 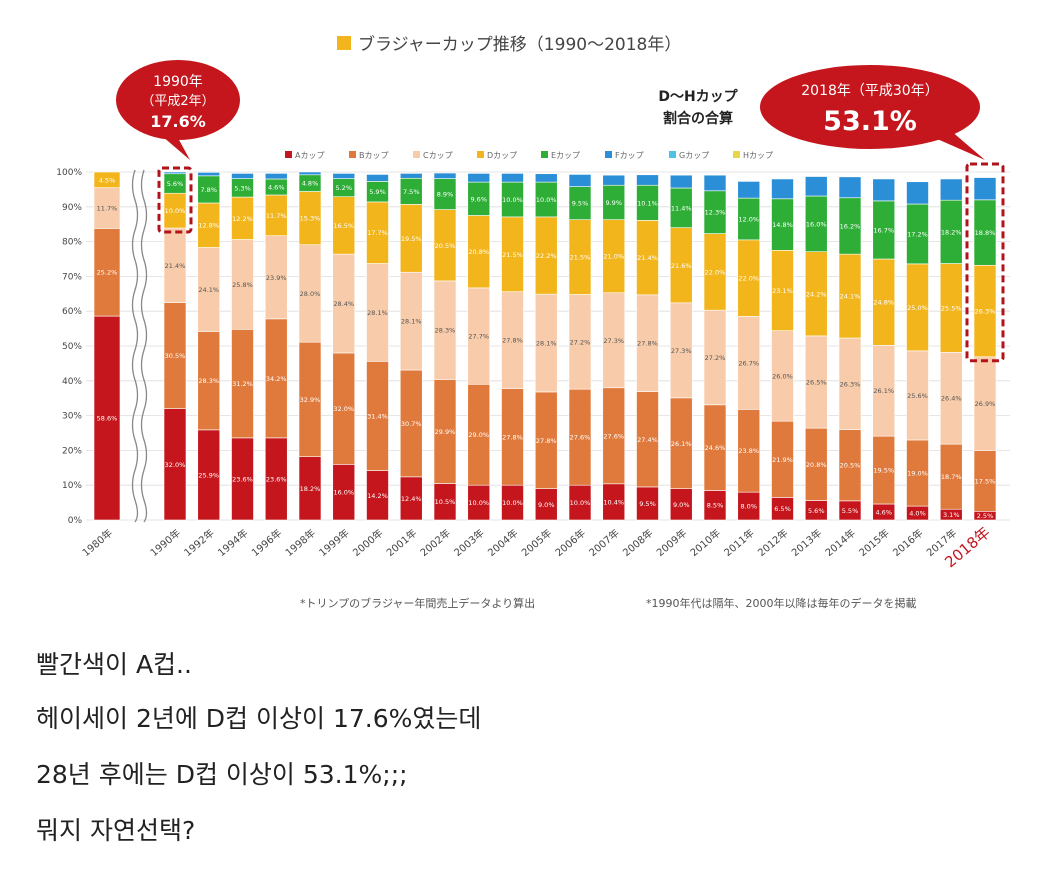 What do you see at coordinates (715, 213) in the screenshot?
I see `data-label: 12.3%` at bounding box center [715, 213].